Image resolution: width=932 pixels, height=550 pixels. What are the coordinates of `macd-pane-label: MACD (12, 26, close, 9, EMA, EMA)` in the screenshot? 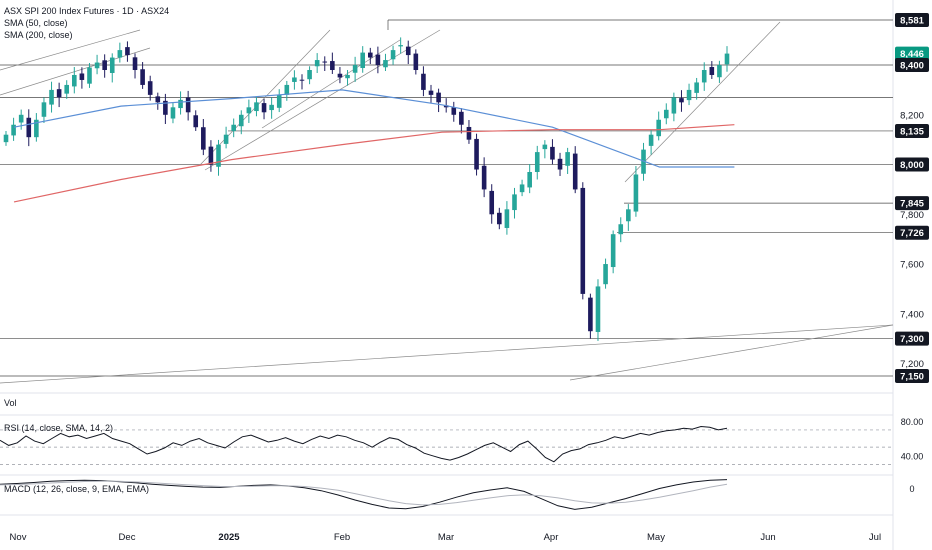 It's located at (77, 489).